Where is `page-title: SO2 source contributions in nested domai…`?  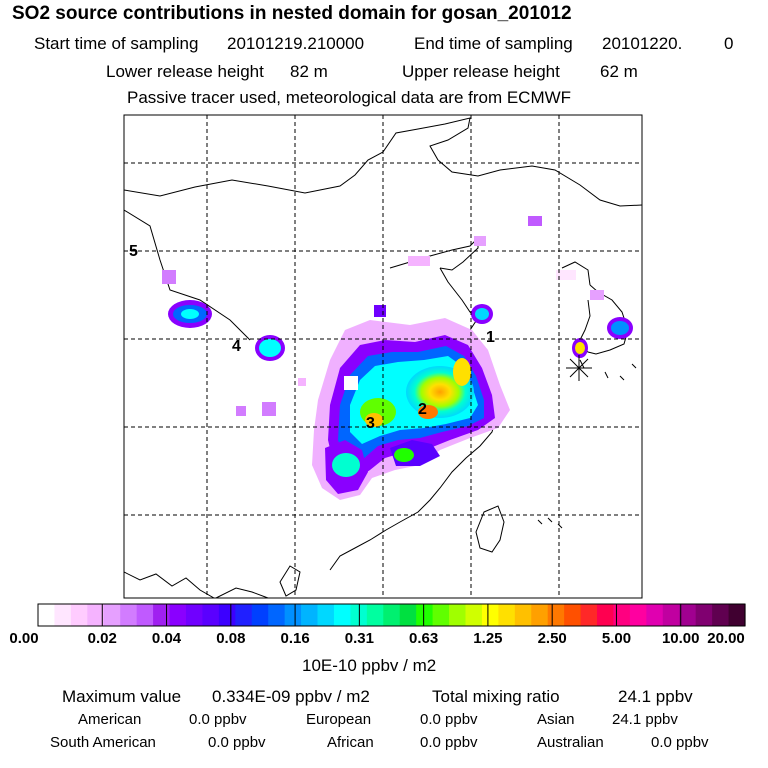
page-title: SO2 source contributions in nested domai… is located at coordinates (292, 13).